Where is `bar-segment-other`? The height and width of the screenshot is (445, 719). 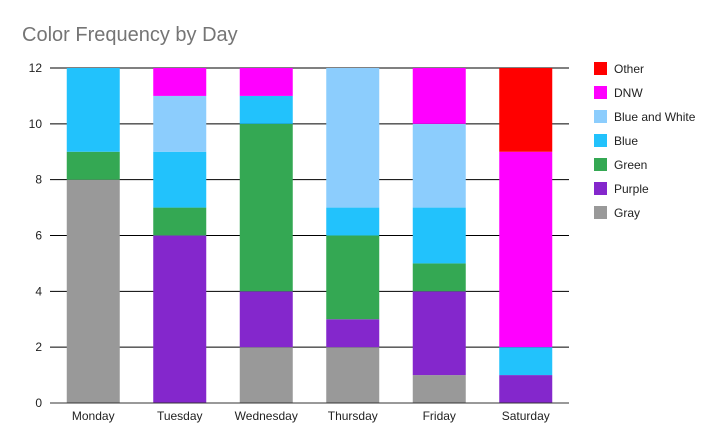
bar-segment-other is located at coordinates (526, 110).